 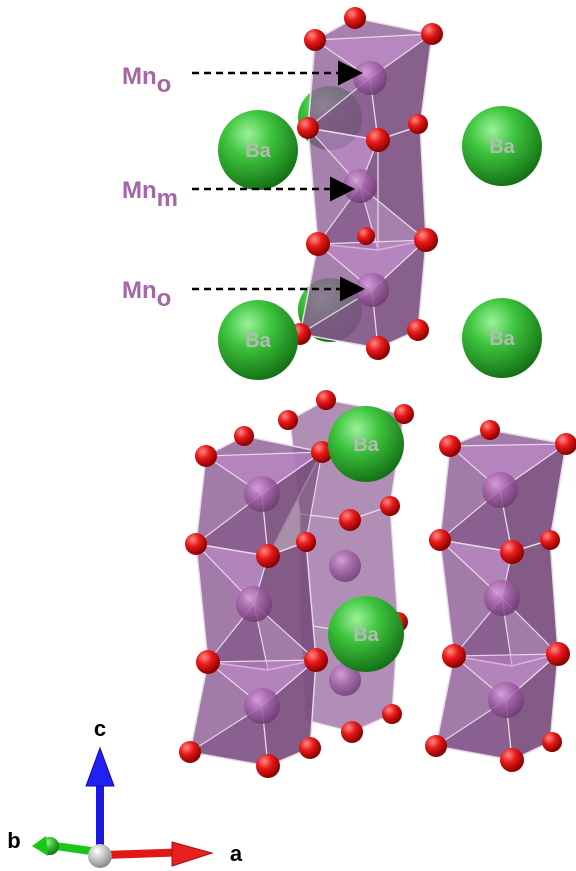 I want to click on mn-atom-middle, so click(x=360, y=186).